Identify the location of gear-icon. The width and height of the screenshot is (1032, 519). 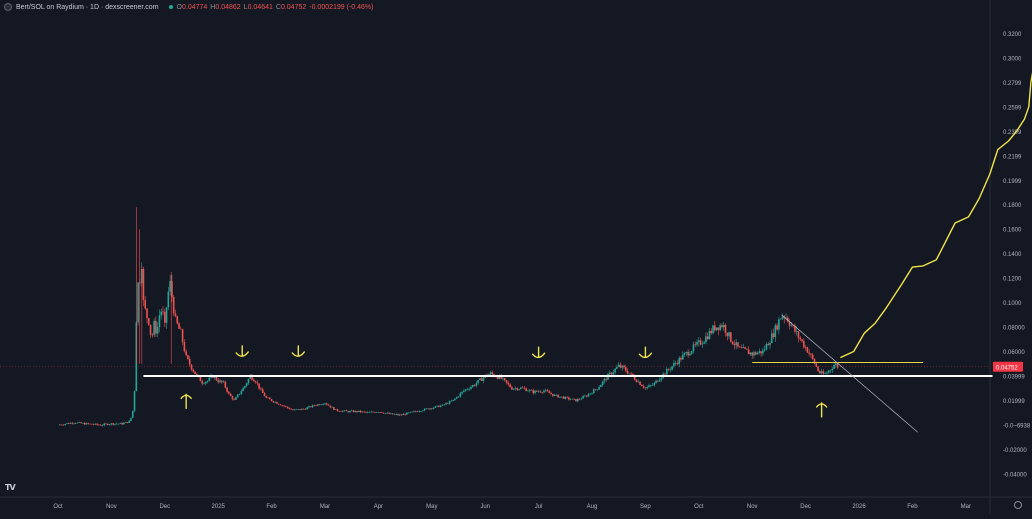
(1018, 505).